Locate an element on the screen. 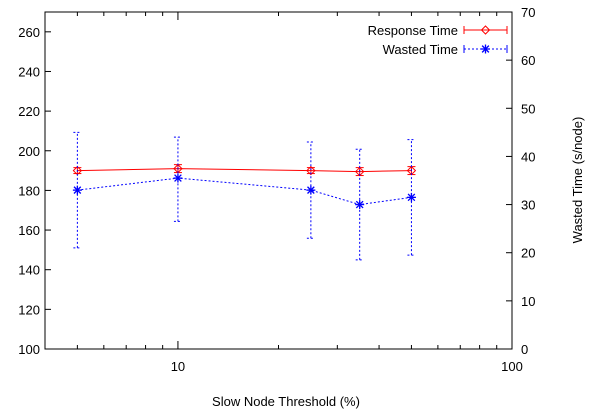  response-time-series is located at coordinates (244, 170).